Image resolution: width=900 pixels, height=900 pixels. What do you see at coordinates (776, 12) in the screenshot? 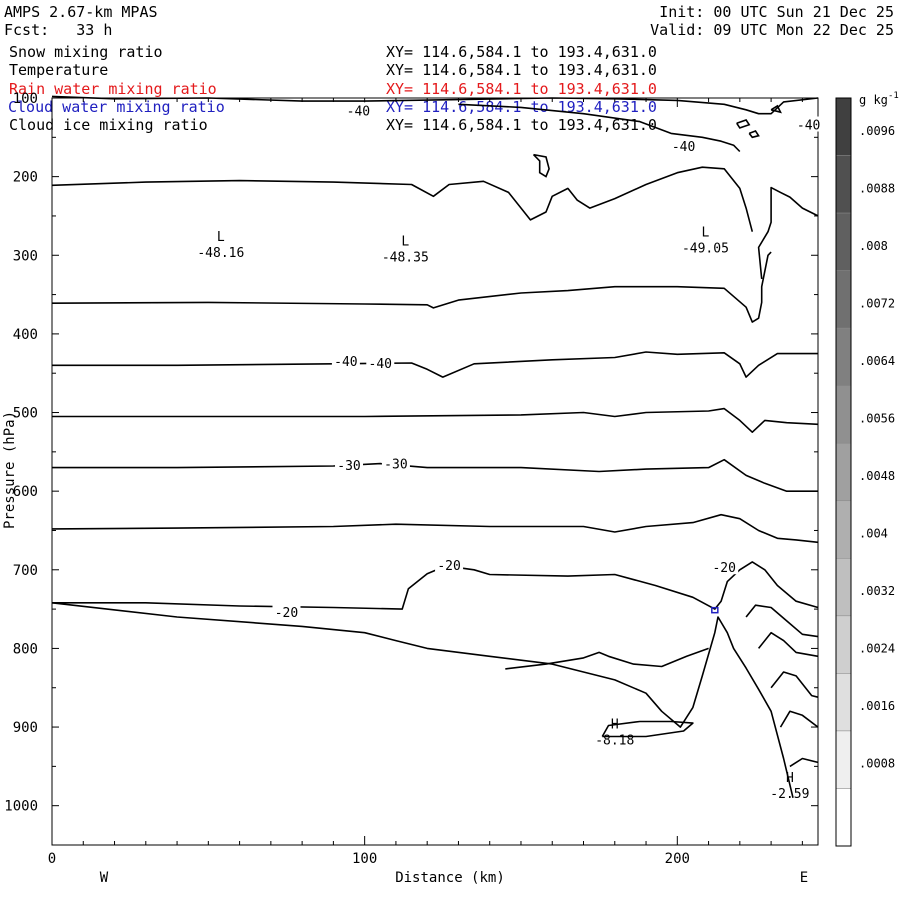
I see `init-time: Init: 00 UTC Sun 21 Dec 25` at bounding box center [776, 12].